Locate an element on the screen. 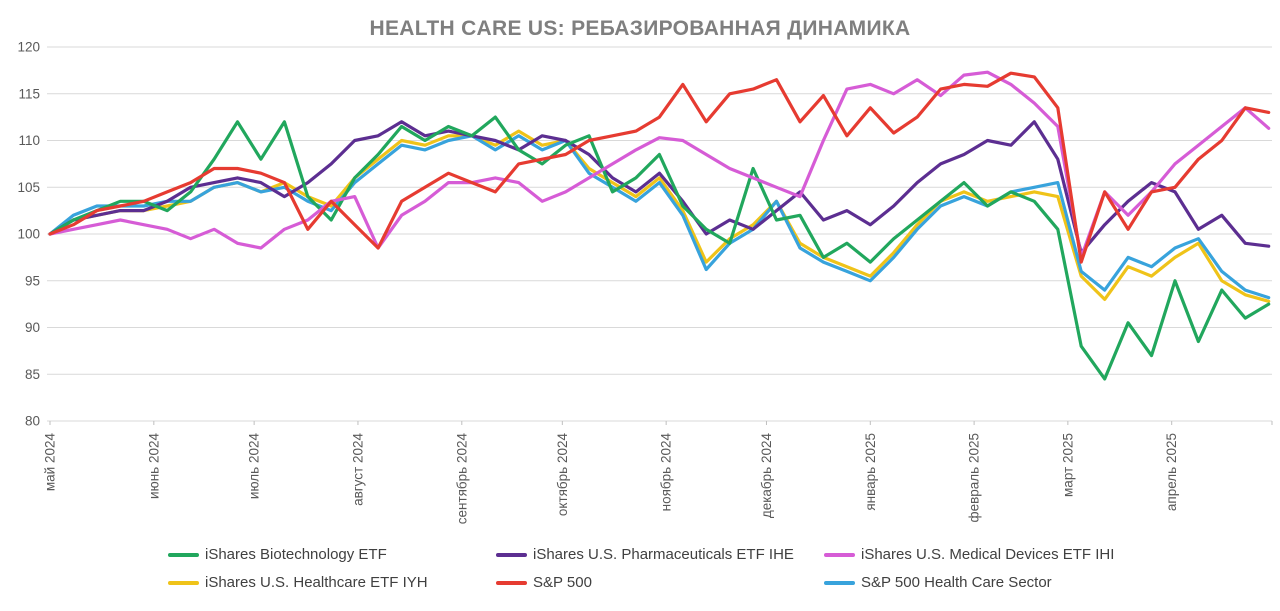 The height and width of the screenshot is (611, 1280). legend-item-ishares-biotechnology-etf: iShares Biotechnology ETF is located at coordinates (332, 554).